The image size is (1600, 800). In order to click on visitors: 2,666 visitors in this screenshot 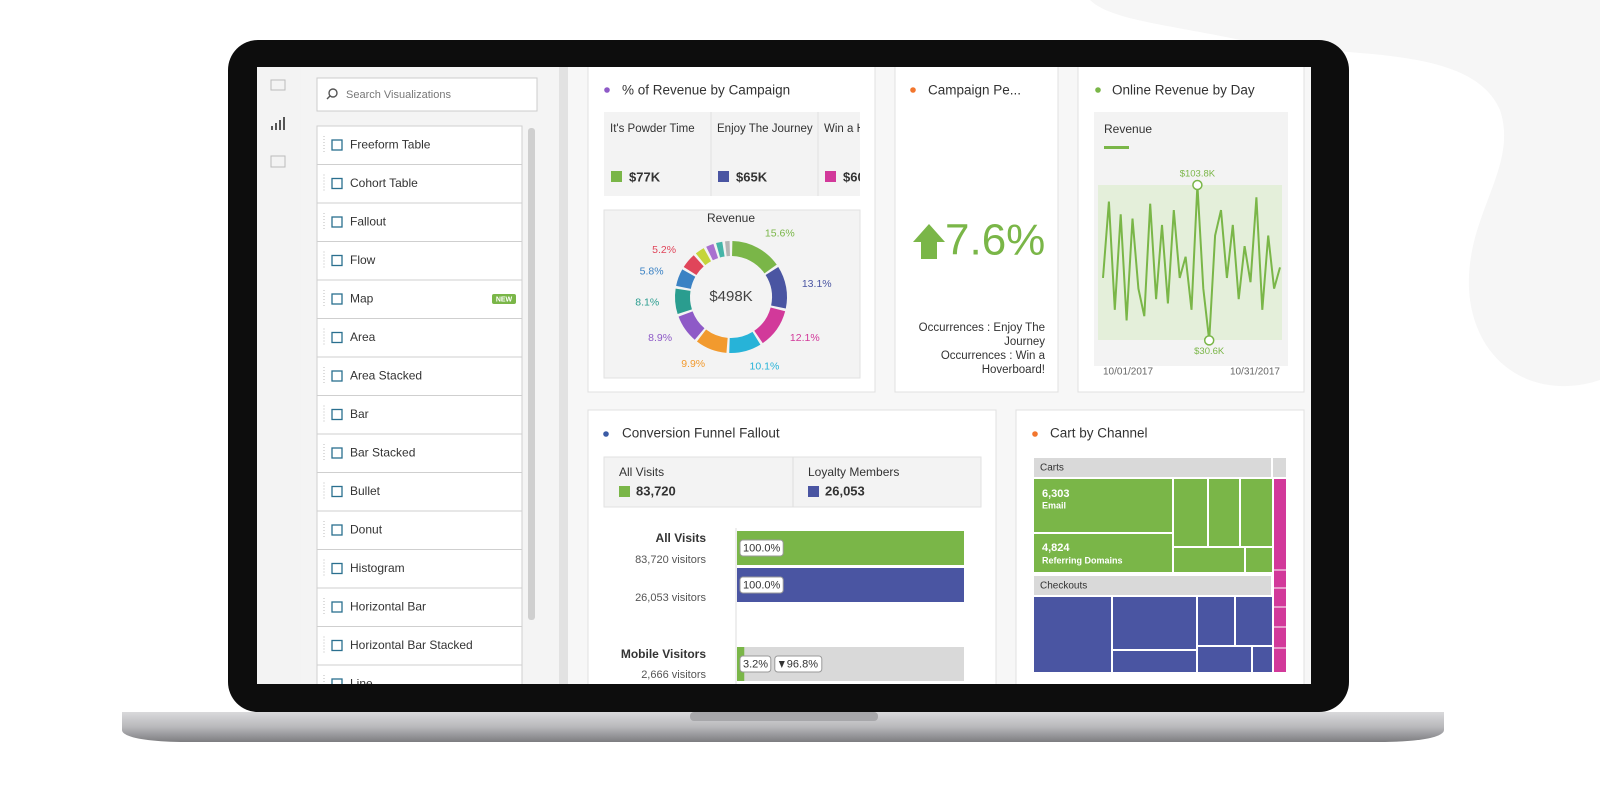, I will do `click(673, 675)`.